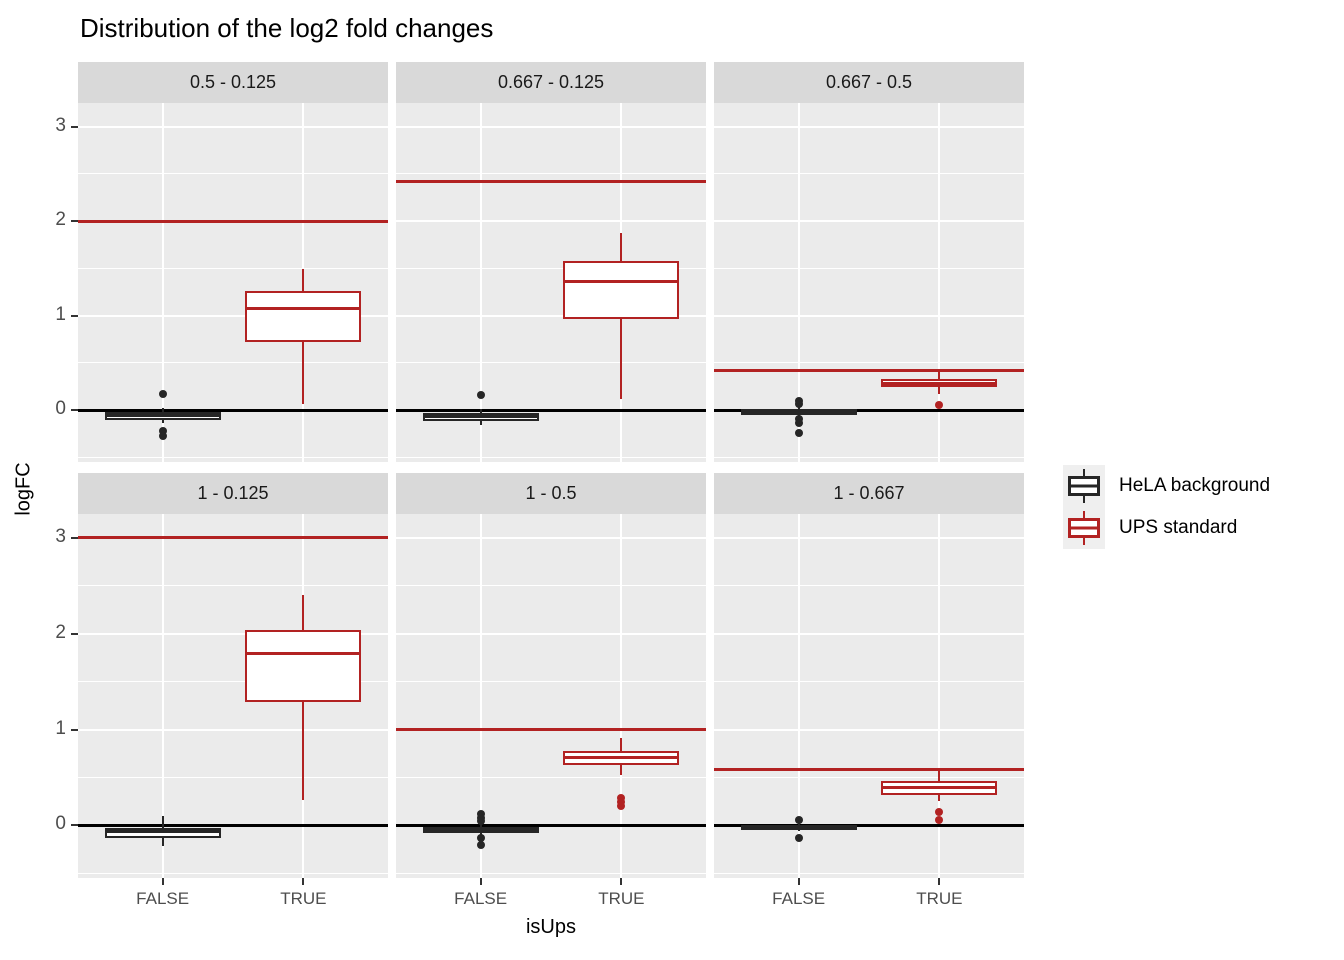 Image resolution: width=1344 pixels, height=960 pixels. What do you see at coordinates (869, 82) in the screenshot?
I see `facet-strip: 0.667 - 0.5` at bounding box center [869, 82].